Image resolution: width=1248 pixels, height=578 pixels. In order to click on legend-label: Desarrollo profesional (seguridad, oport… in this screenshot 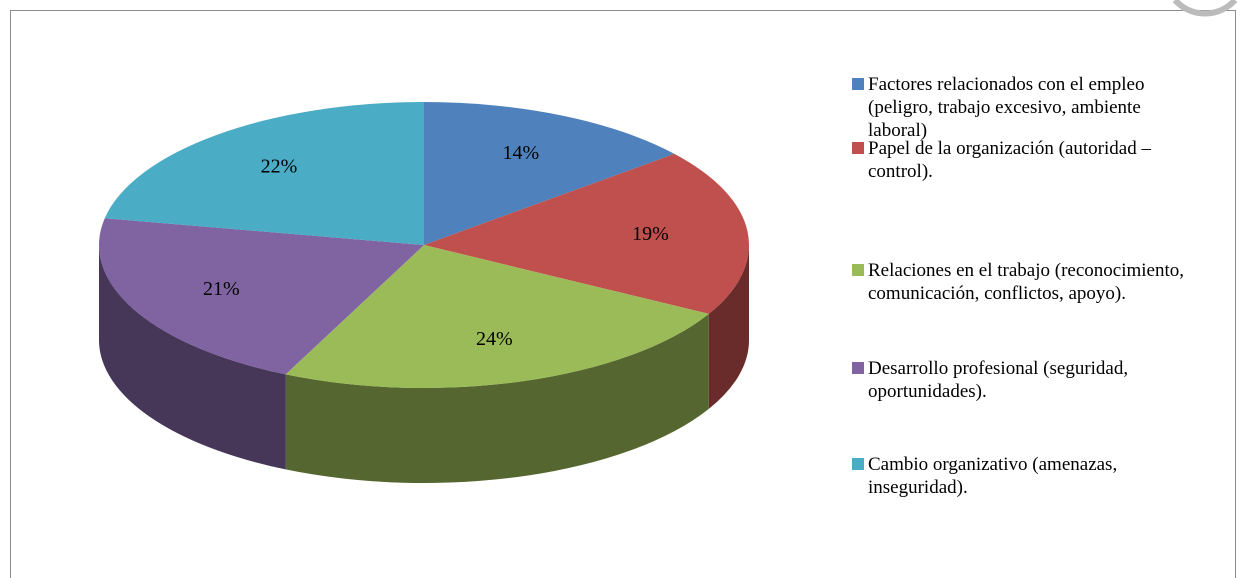, I will do `click(998, 380)`.